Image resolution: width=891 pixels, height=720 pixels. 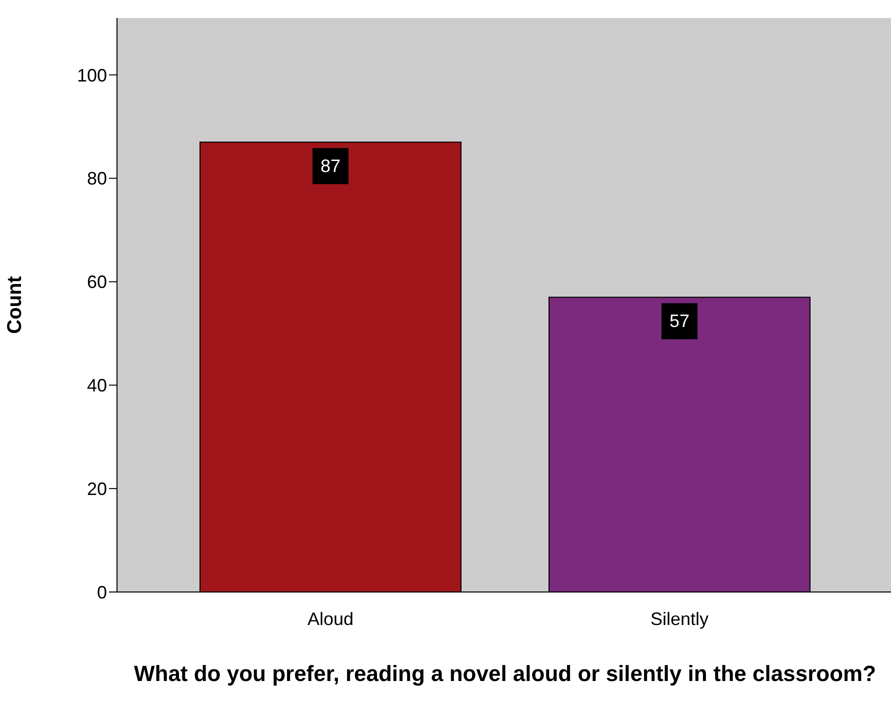 I want to click on x-tick-label: Aloud, so click(x=330, y=618).